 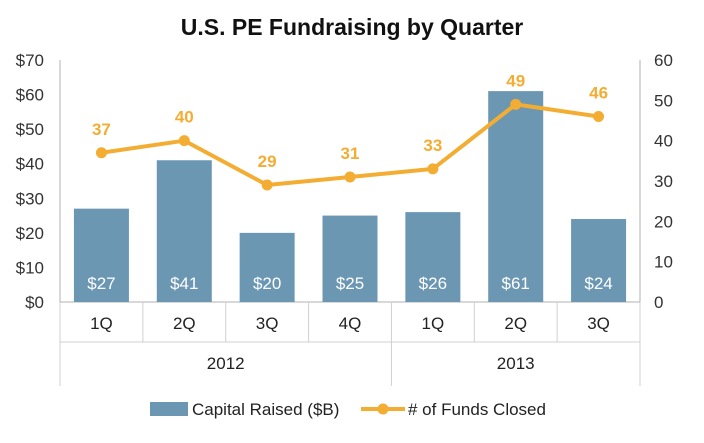 What do you see at coordinates (598, 92) in the screenshot?
I see `funds-closed-value-label: 46` at bounding box center [598, 92].